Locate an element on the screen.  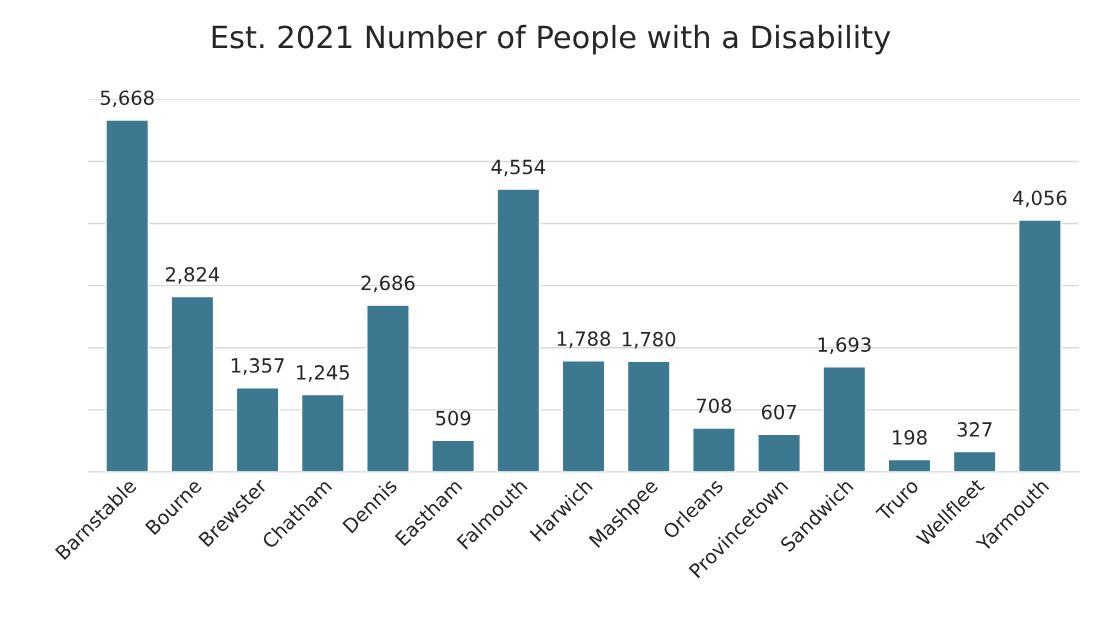
data-label: 1,788 is located at coordinates (584, 340).